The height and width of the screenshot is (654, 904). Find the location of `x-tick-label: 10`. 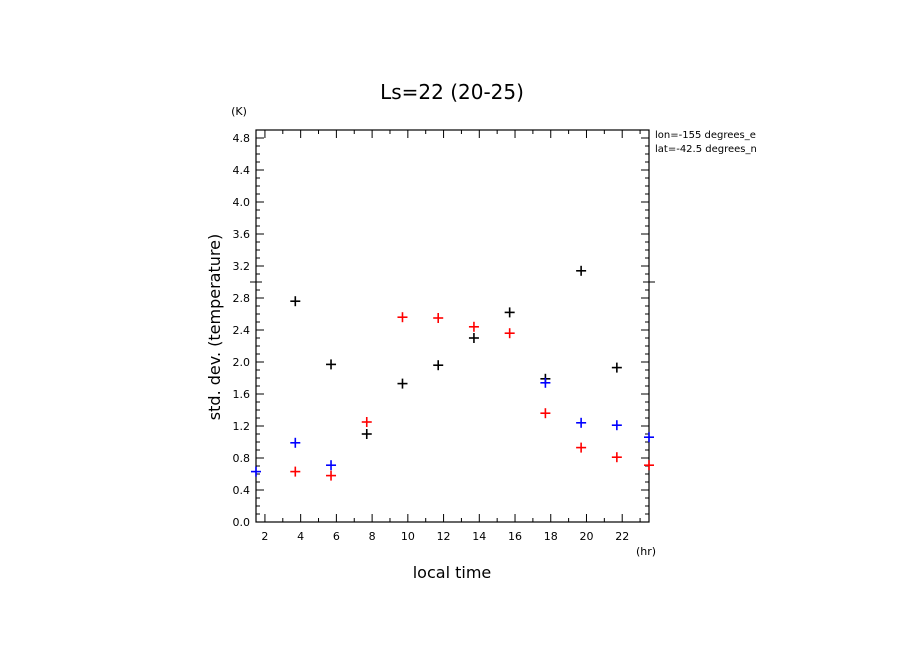

x-tick-label: 10 is located at coordinates (408, 536).